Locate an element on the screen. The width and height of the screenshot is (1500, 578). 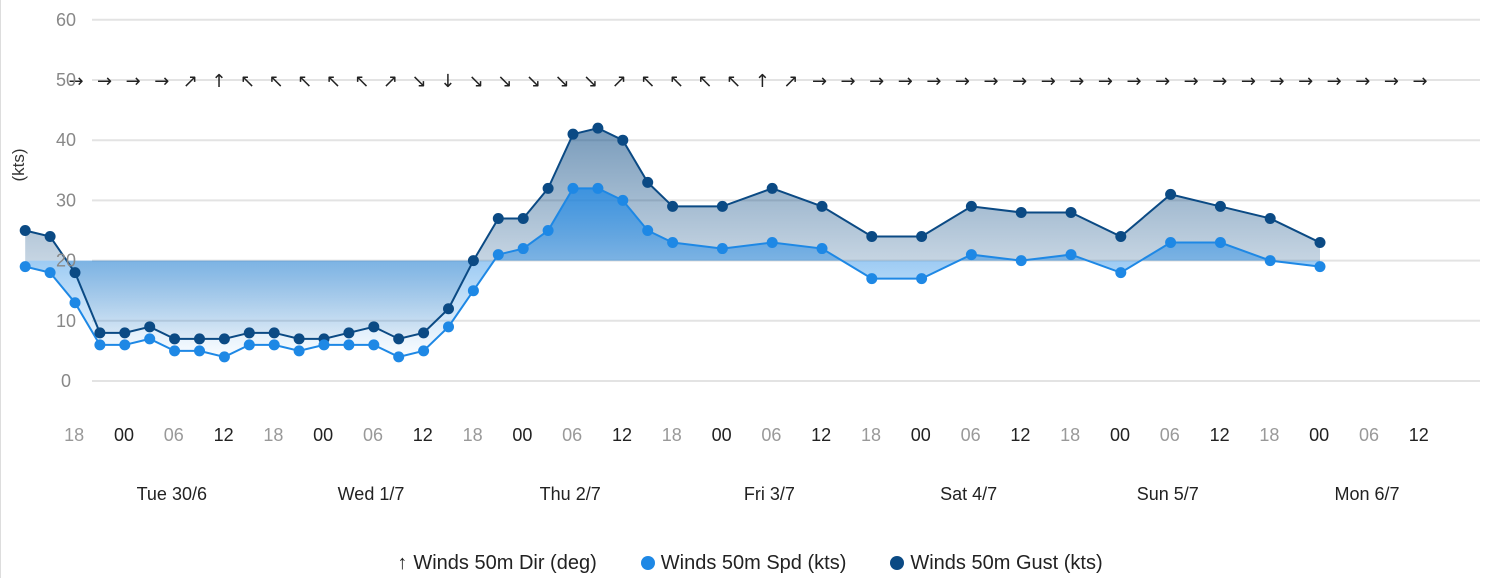
y-tick-label: 10 is located at coordinates (66, 321).